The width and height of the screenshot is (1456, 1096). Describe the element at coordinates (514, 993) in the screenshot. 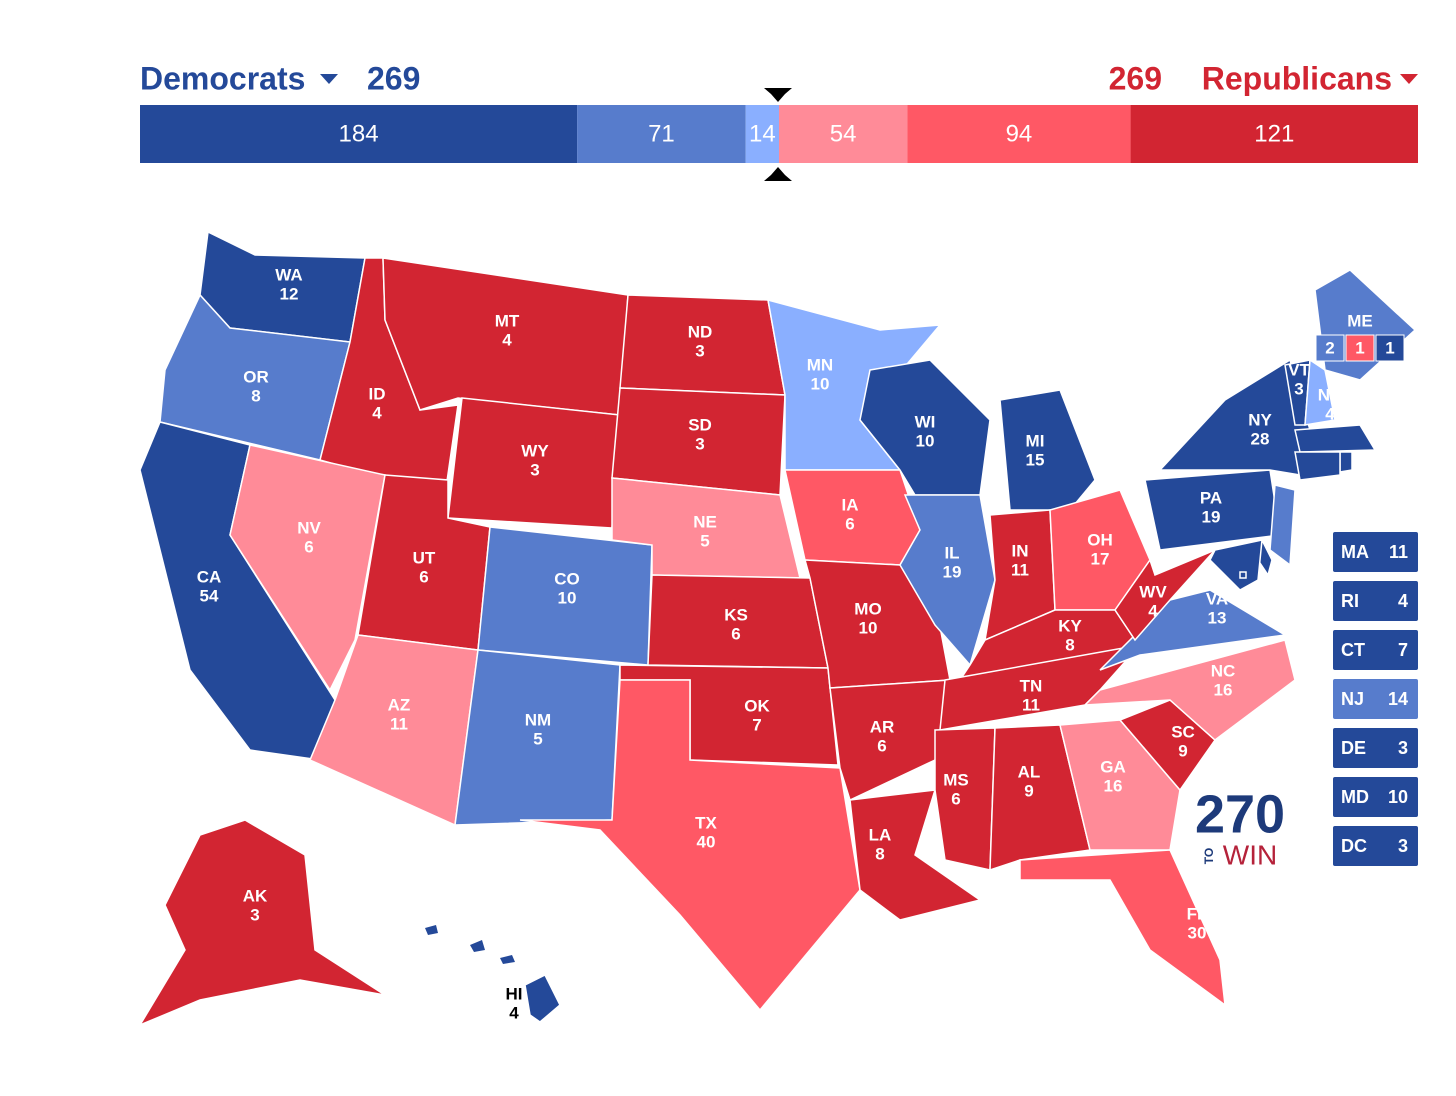

I see `state-label: HI` at that location.